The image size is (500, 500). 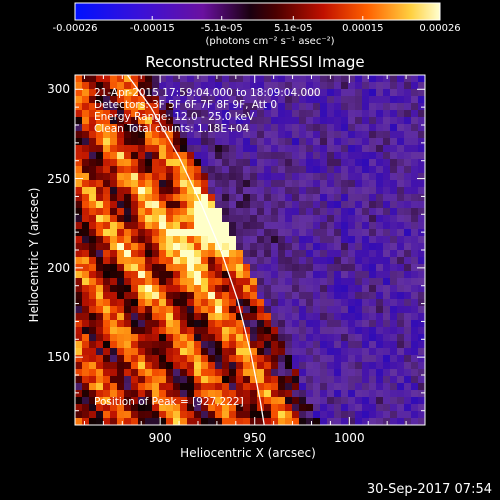 I want to click on energy-range-text: Energy Range: 12.0 - 25.0 keV, so click(x=174, y=117).